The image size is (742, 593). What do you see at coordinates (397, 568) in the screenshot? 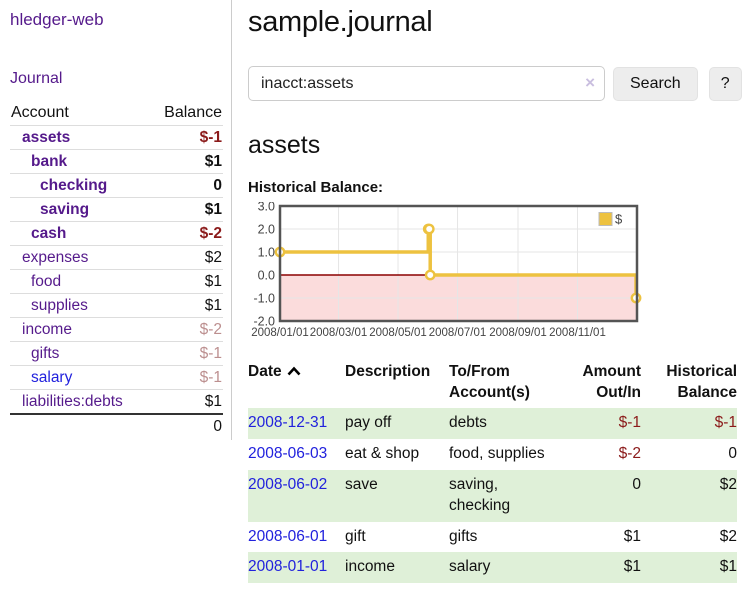
I see `transaction-description: income` at bounding box center [397, 568].